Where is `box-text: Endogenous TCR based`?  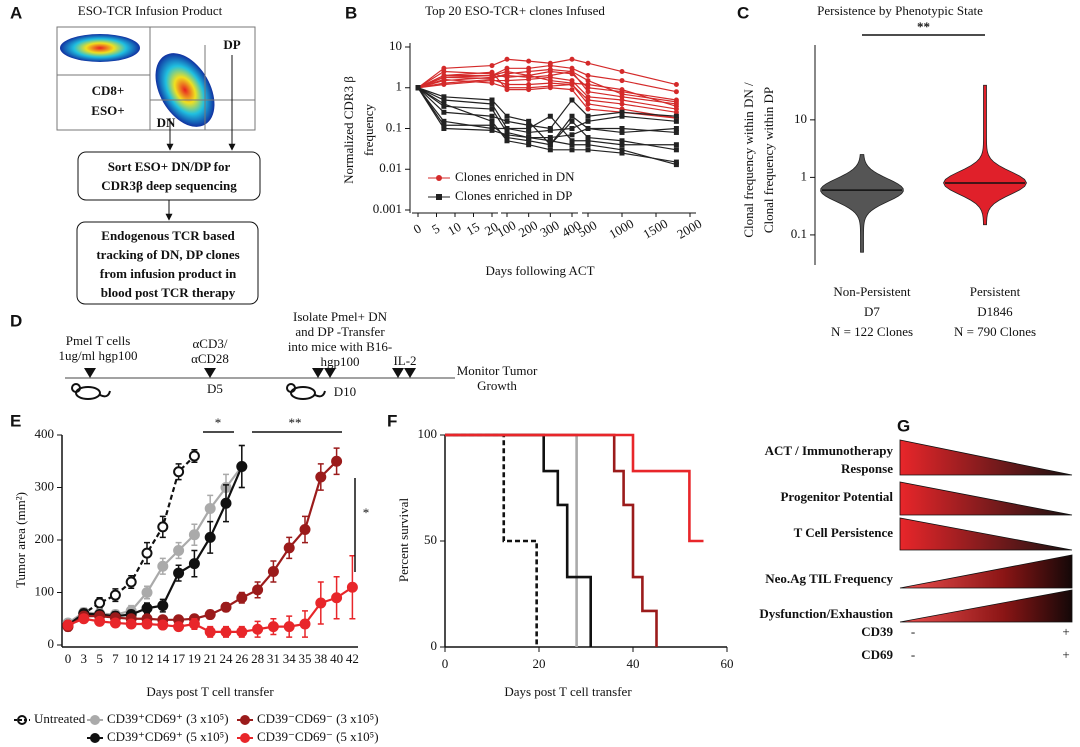 box-text: Endogenous TCR based is located at coordinates (168, 235).